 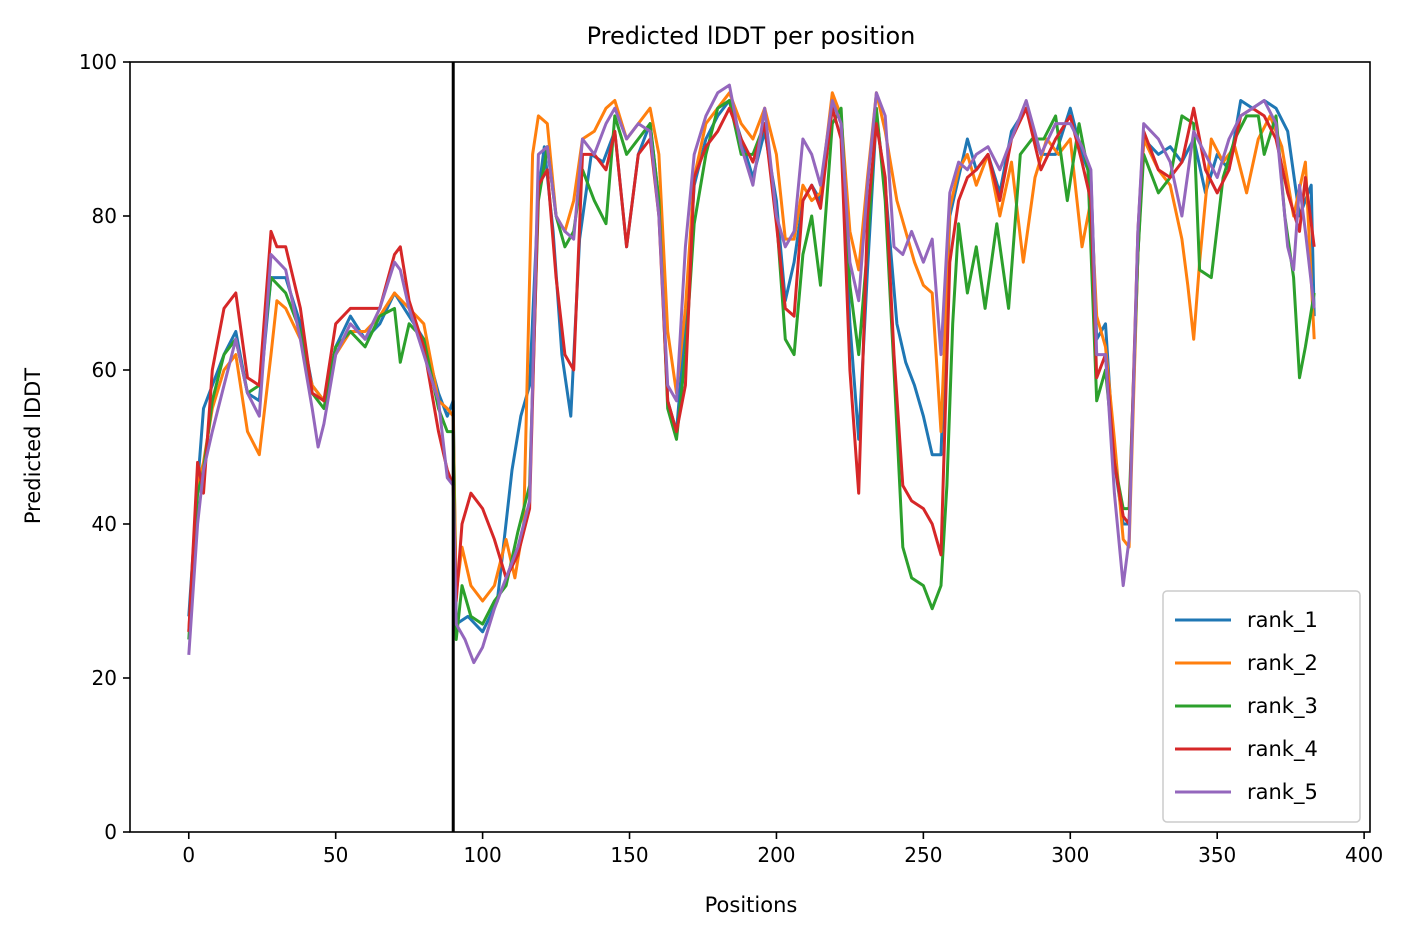 I want to click on y-tick-label: 0, so click(x=110, y=832).